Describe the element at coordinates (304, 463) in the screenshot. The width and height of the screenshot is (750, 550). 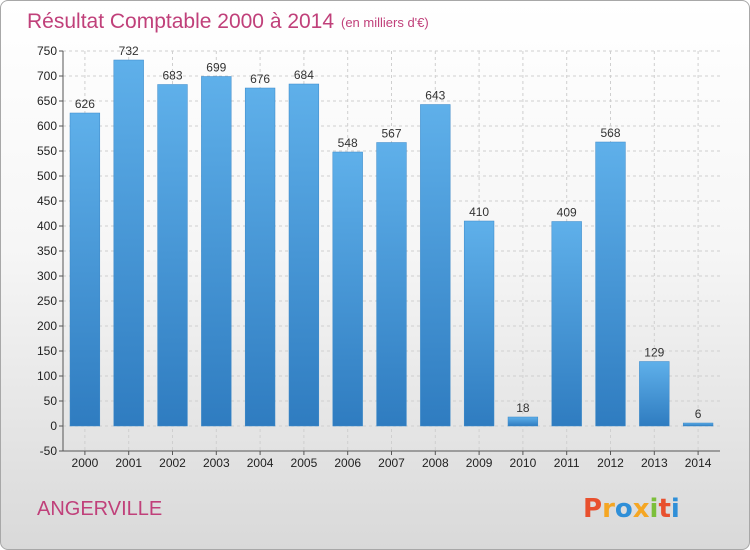
I see `x-tick-label: 2005` at that location.